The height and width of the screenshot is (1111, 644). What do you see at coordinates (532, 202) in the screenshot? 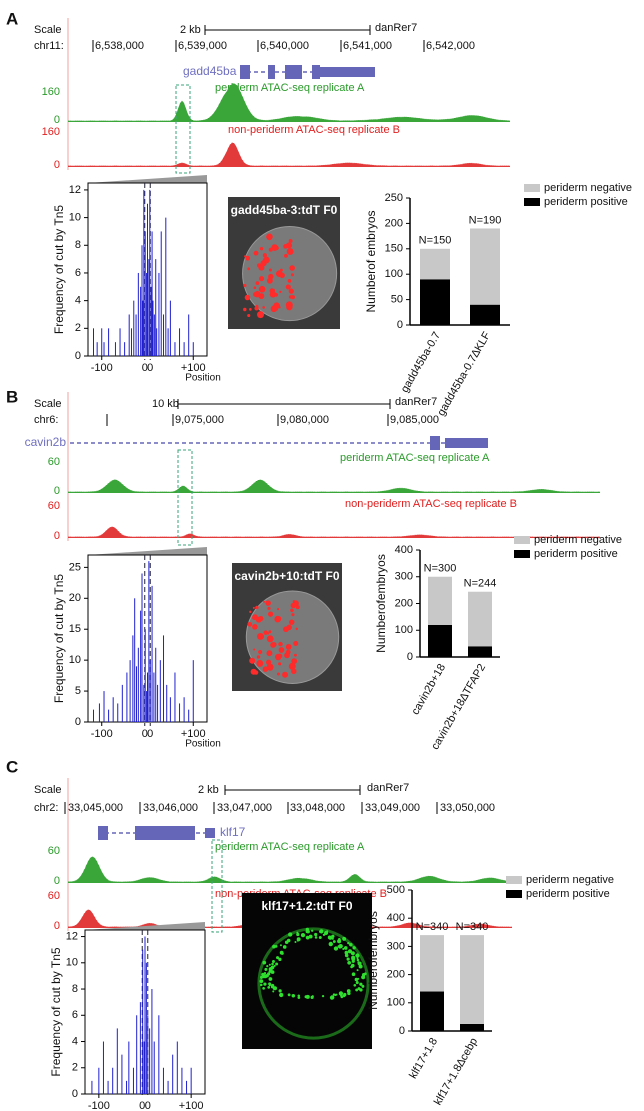
I see `legend-swatch` at bounding box center [532, 202].